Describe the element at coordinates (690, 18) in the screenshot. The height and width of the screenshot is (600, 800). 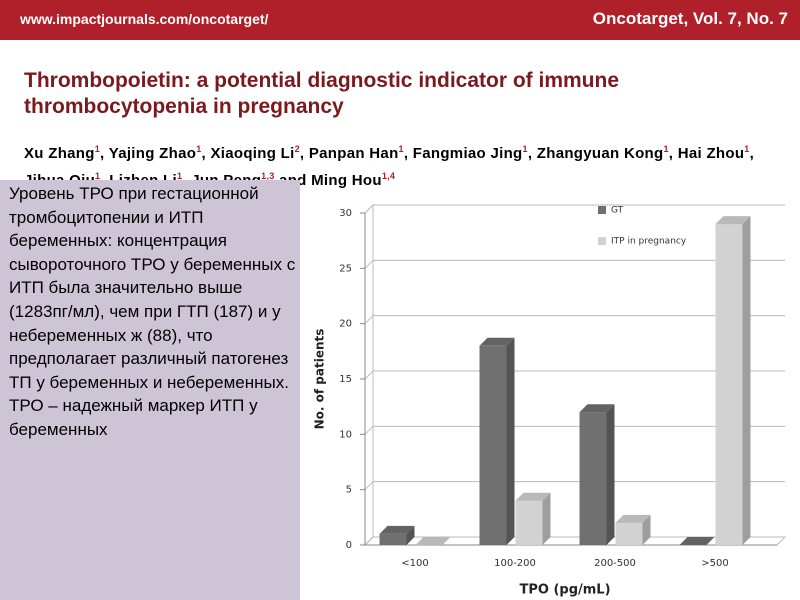
I see `journal-name: Oncotarget, Vol. 7, No. 7` at that location.